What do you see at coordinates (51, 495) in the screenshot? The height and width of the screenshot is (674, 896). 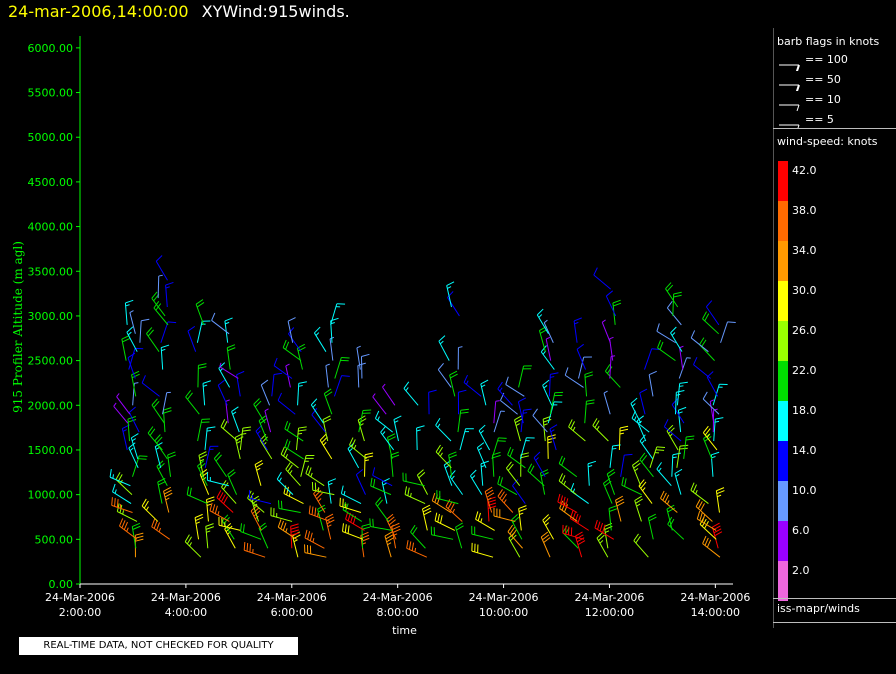 I see `y-tick-label: 1000.00` at bounding box center [51, 495].